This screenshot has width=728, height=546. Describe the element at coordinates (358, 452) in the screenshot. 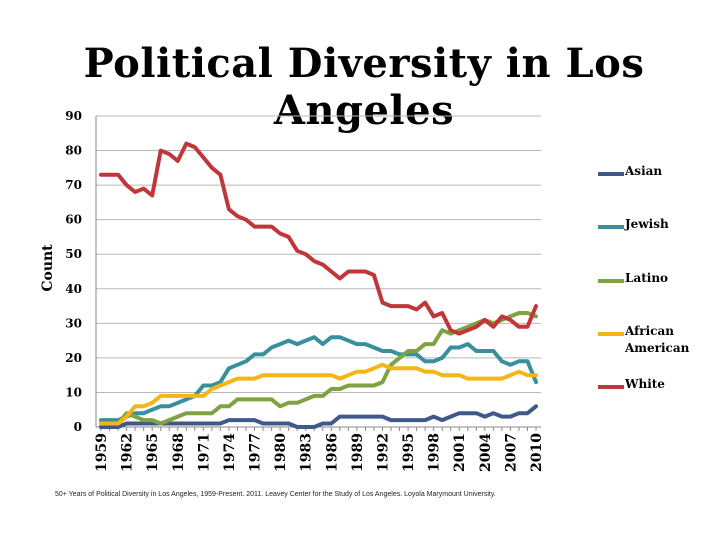

I see `x-tick-label: 1989` at that location.